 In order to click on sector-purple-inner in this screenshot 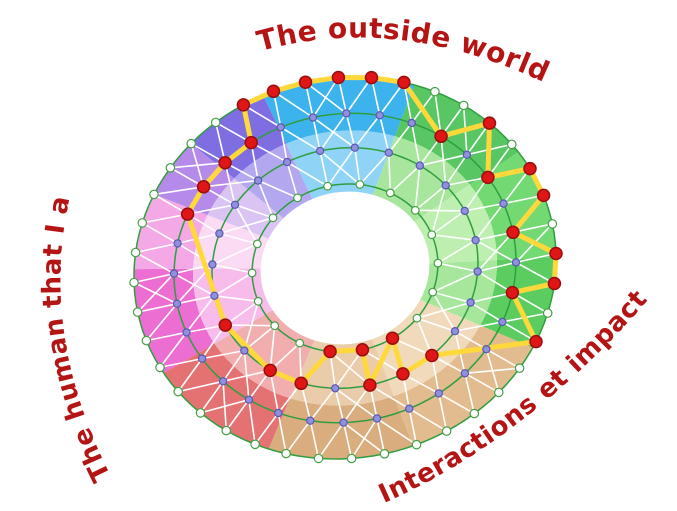, I will do `click(273, 181)`.